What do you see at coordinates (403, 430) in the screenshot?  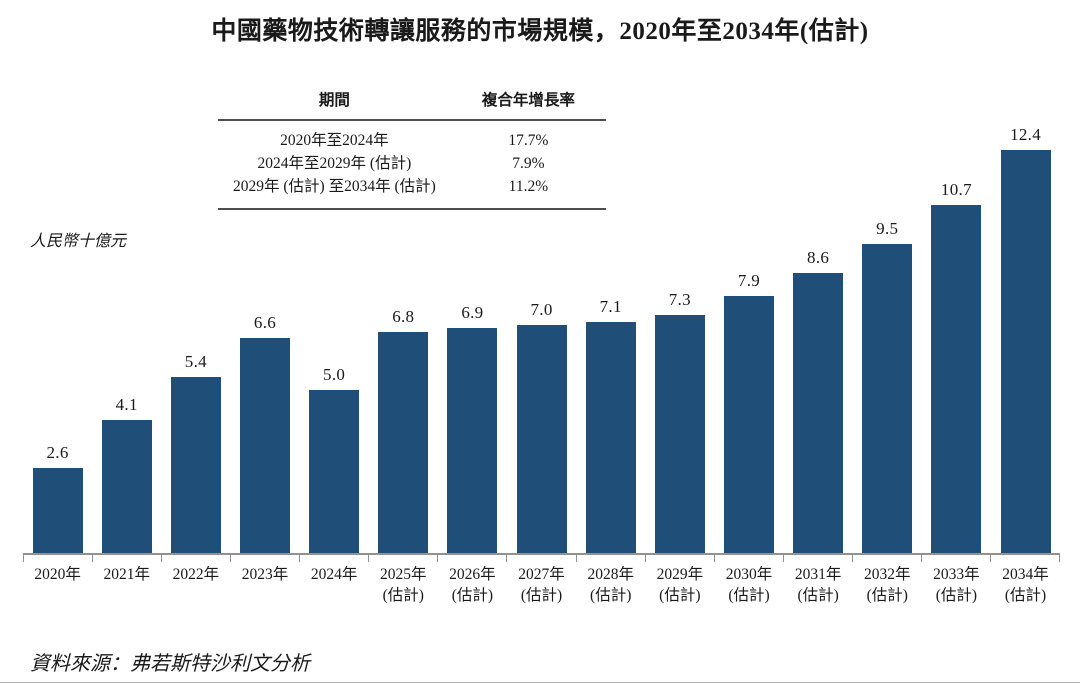 I see `bar-group: 6.8` at bounding box center [403, 430].